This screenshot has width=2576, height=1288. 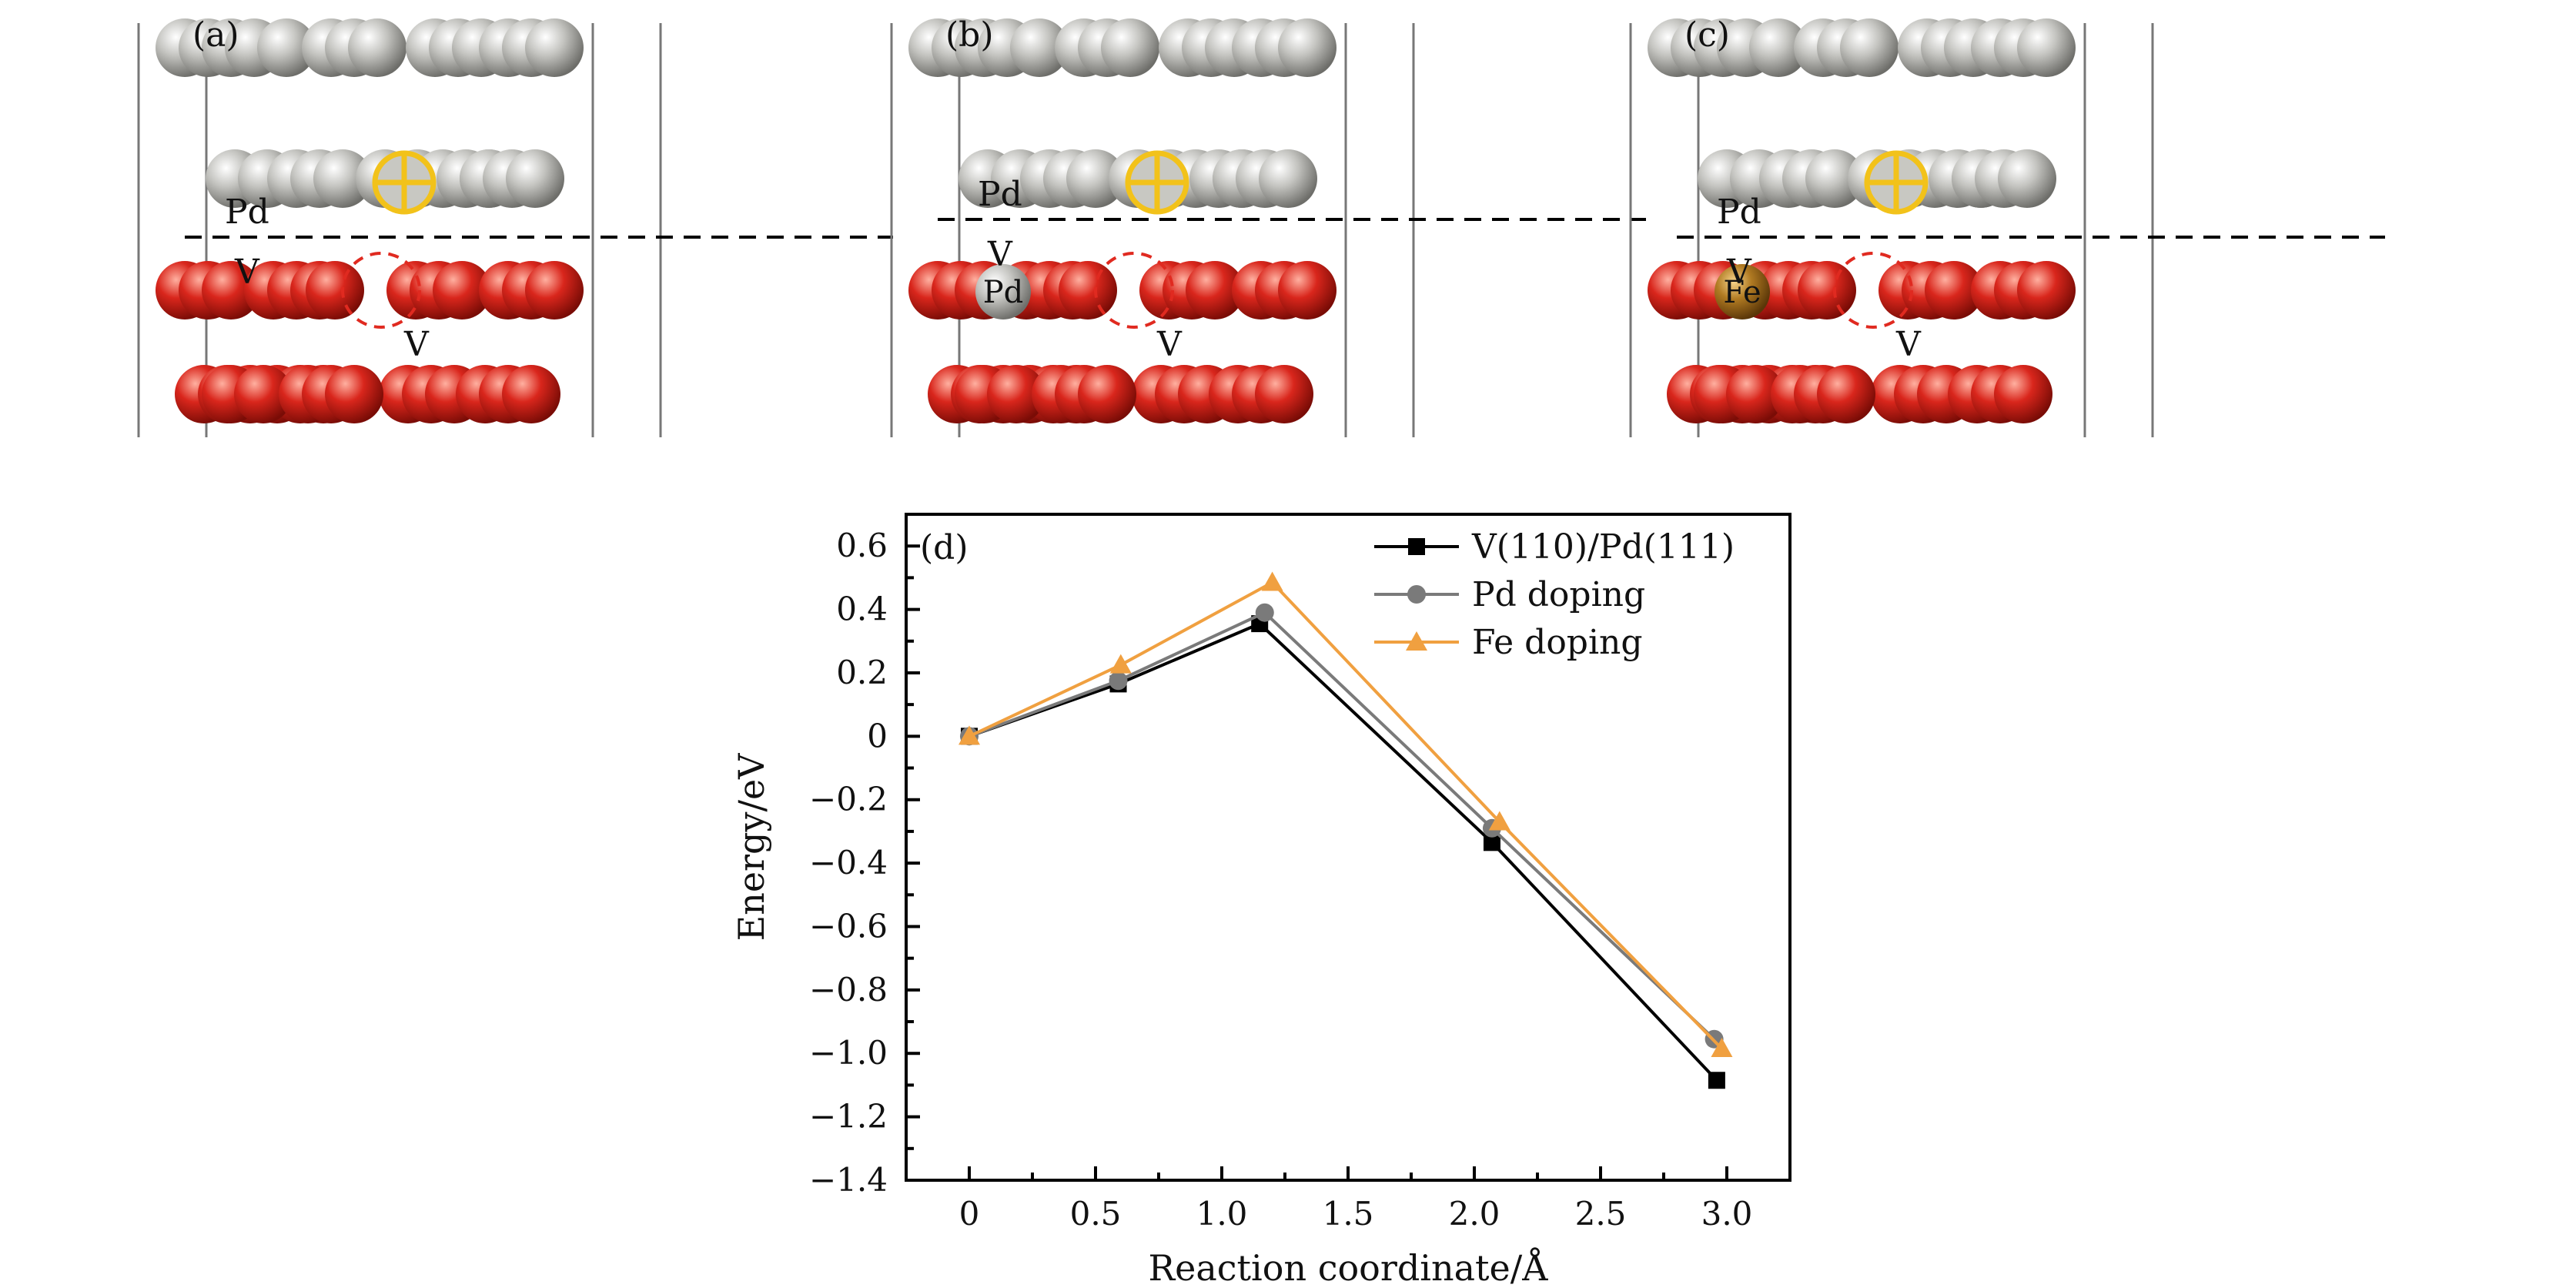 I want to click on dopant-label: Fe, so click(x=1742, y=292).